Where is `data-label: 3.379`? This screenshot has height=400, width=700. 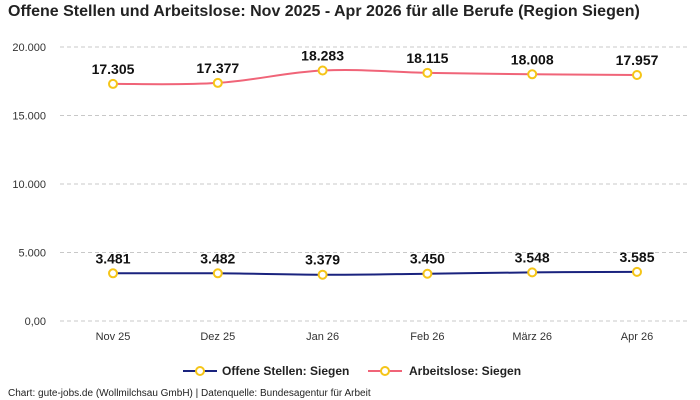 data-label: 3.379 is located at coordinates (322, 260).